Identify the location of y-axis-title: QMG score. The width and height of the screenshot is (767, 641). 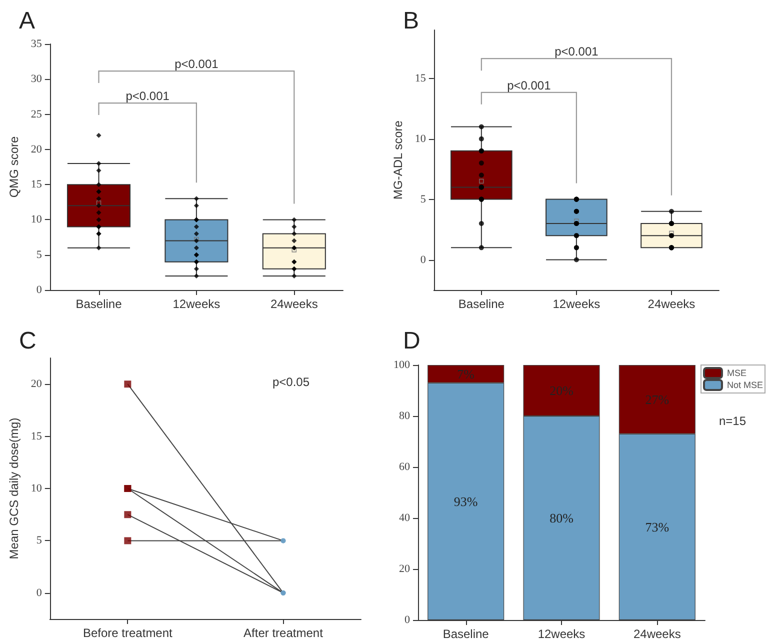
(14, 167).